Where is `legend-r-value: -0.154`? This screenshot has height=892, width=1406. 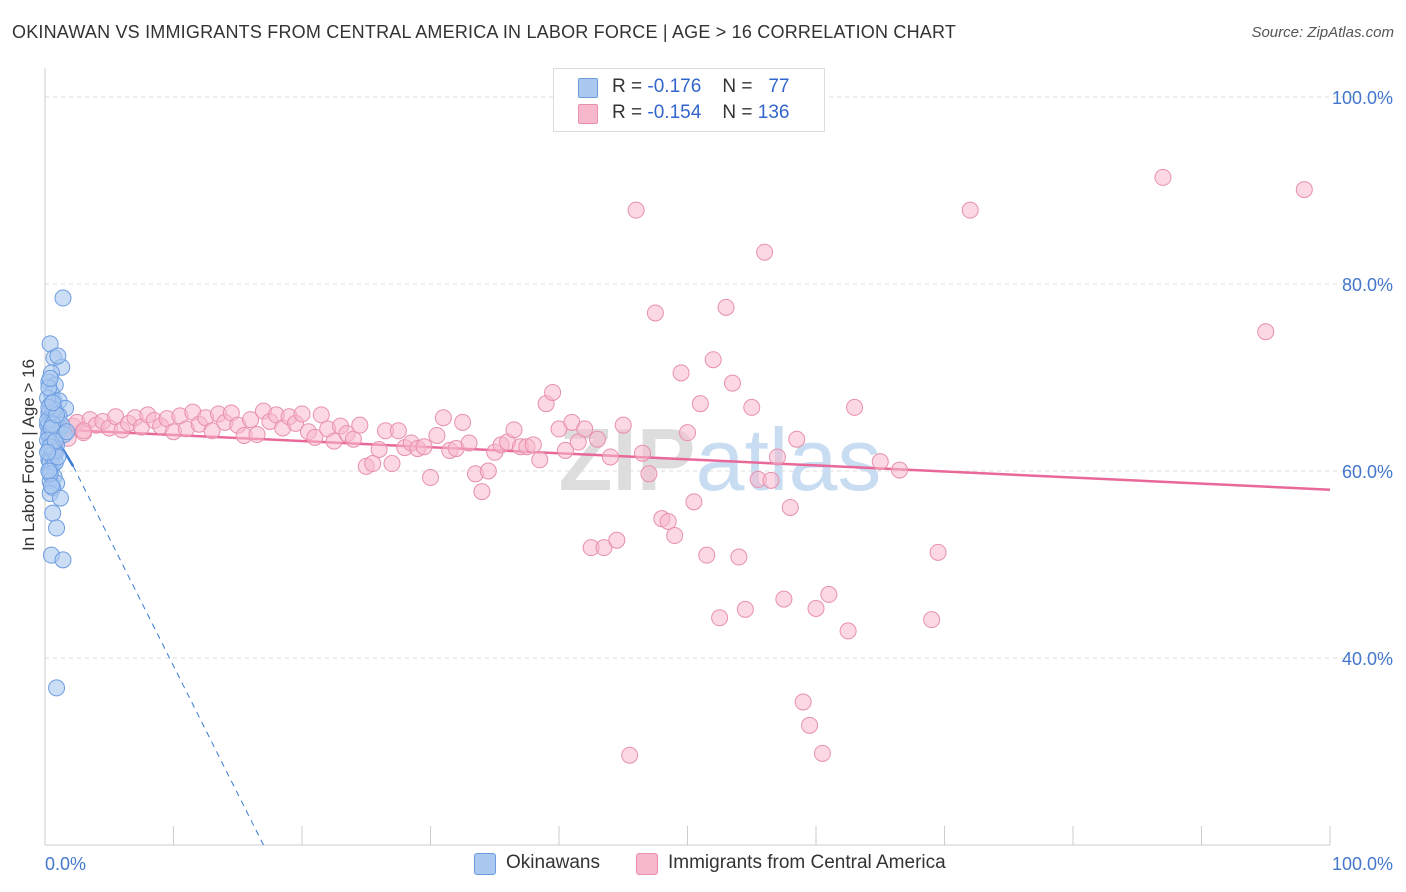
legend-r-value: -0.154 is located at coordinates (674, 112).